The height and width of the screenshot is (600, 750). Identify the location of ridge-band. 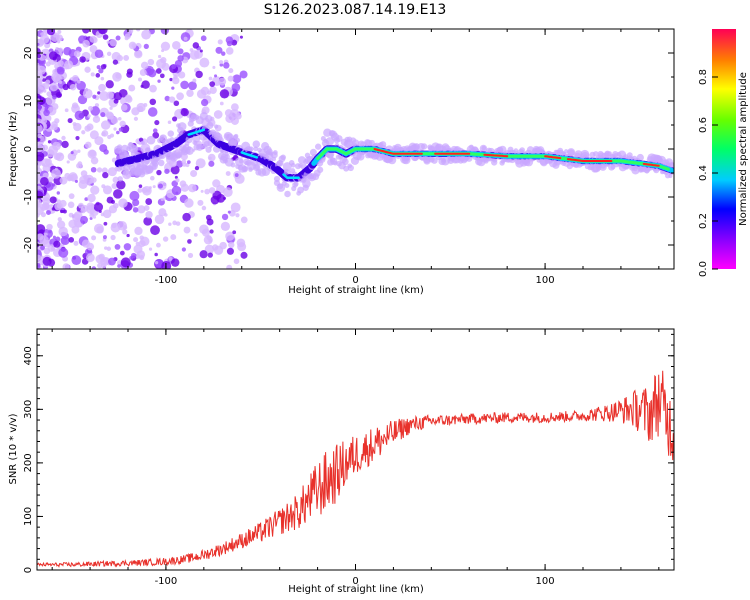
(398, 151).